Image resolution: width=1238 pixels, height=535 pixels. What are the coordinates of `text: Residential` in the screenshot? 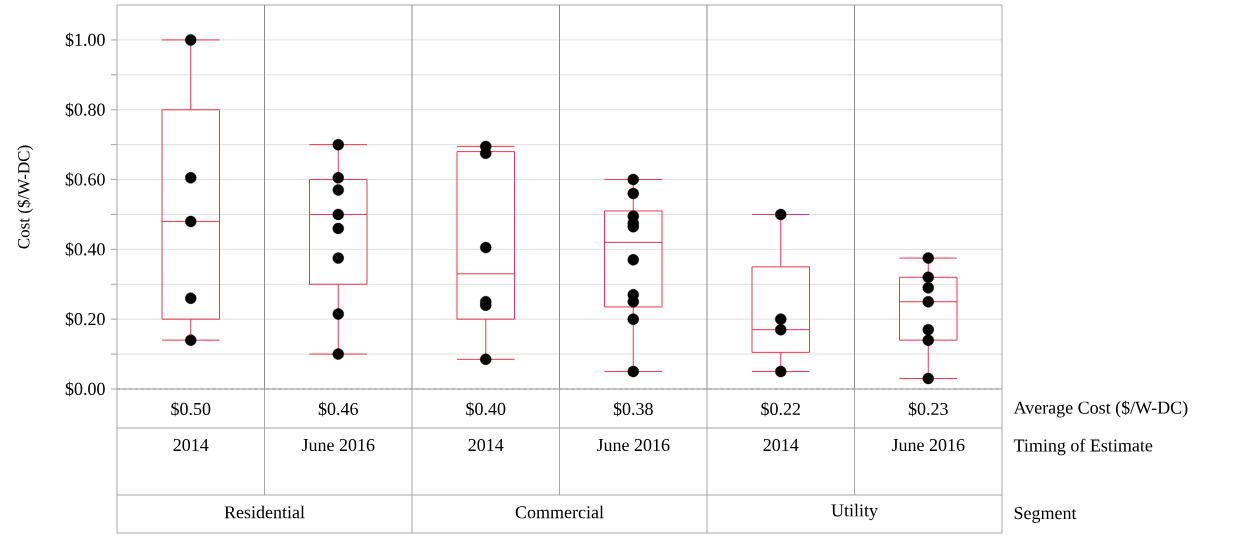 It's located at (264, 512).